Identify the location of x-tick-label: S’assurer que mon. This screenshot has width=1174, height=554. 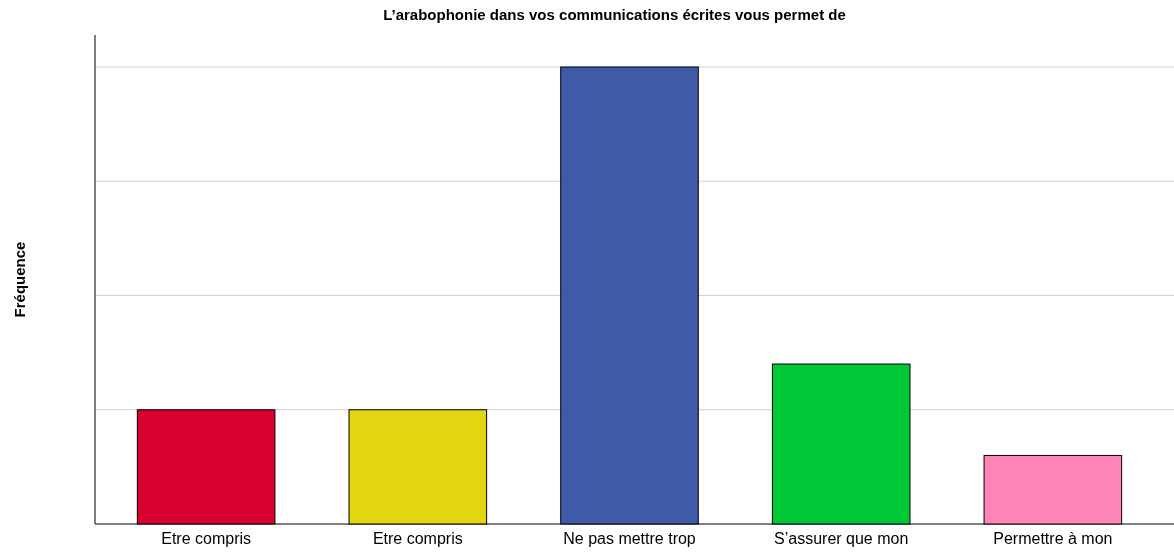
(841, 538).